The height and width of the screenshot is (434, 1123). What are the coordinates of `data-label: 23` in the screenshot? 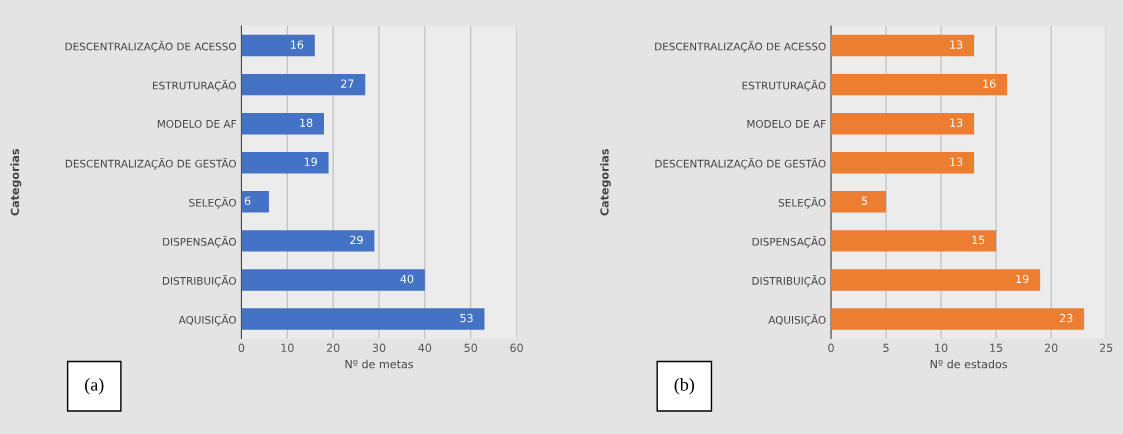 It's located at (1066, 318).